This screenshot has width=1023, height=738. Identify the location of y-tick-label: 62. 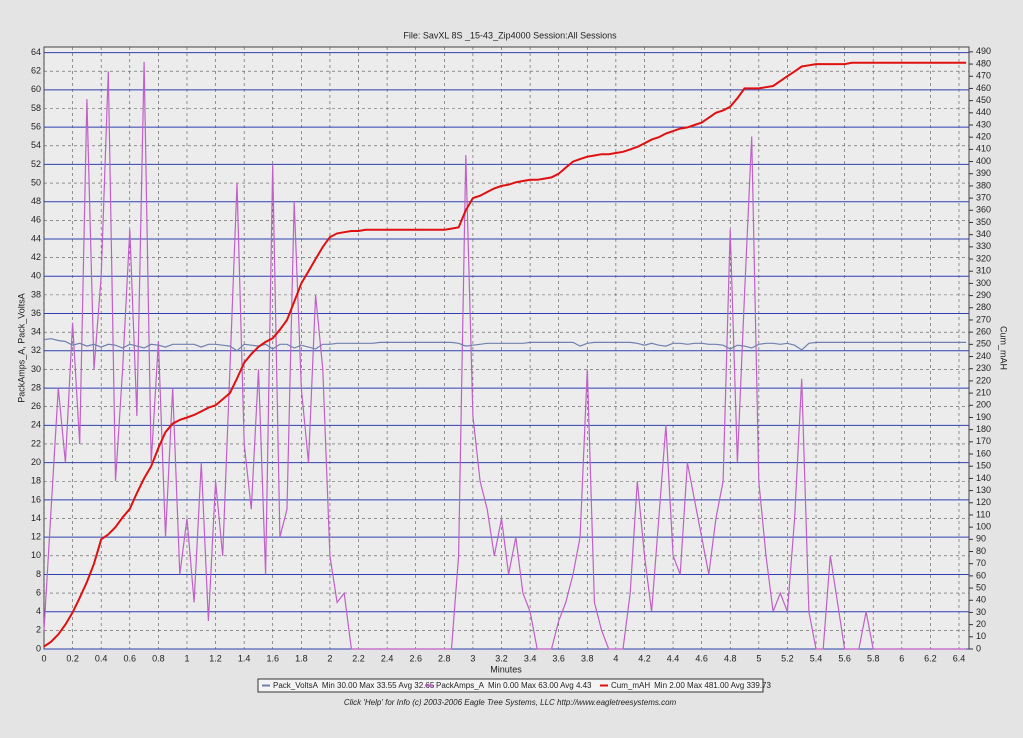
(36, 71).